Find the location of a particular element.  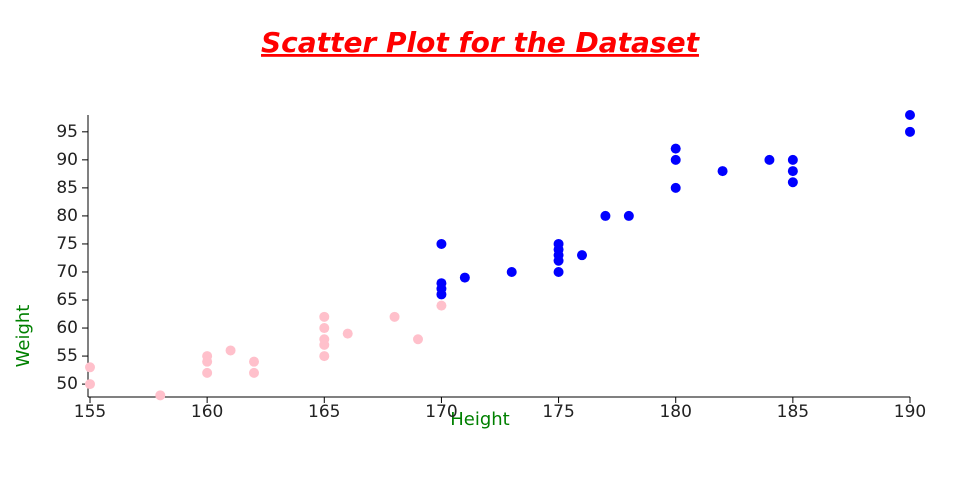

x-tick-label: 175 is located at coordinates (558, 412).